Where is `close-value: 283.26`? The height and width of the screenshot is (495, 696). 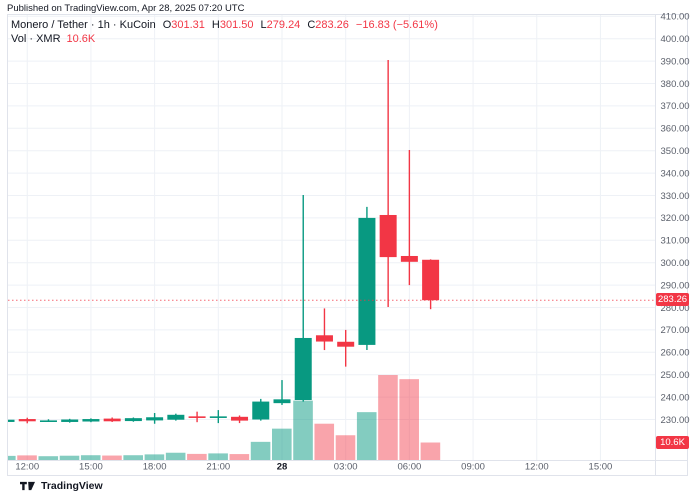
close-value: 283.26 is located at coordinates (332, 25).